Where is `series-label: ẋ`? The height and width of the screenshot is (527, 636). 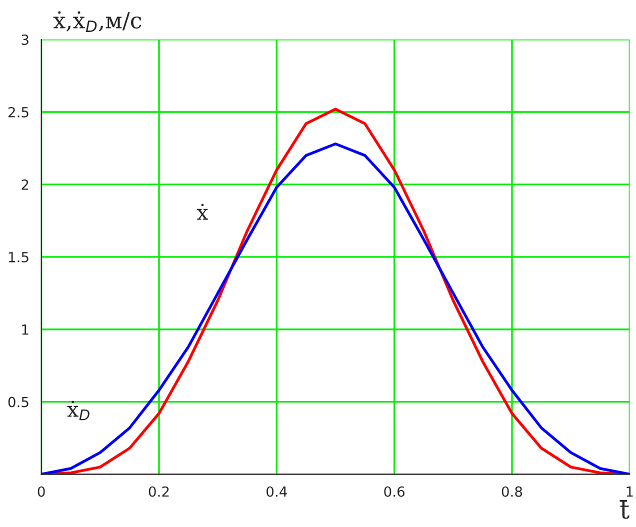
series-label: ẋ is located at coordinates (202, 212).